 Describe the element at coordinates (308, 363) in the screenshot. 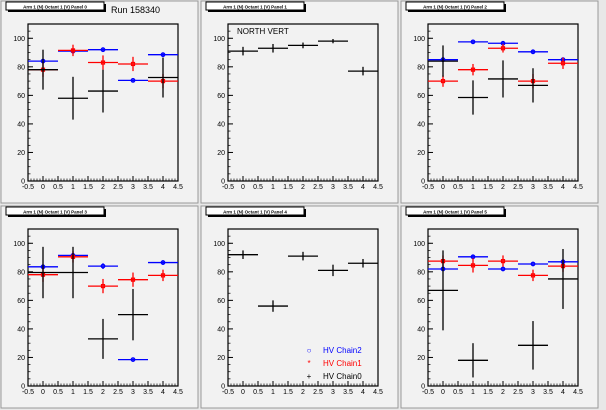

I see `legend-marker-icon: *` at that location.